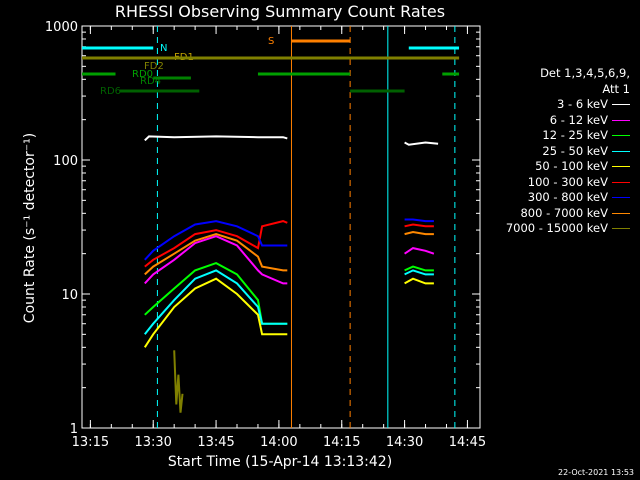 This screenshot has height=480, width=640. I want to click on legend-label: 7000 - 15000 keV, so click(556, 228).